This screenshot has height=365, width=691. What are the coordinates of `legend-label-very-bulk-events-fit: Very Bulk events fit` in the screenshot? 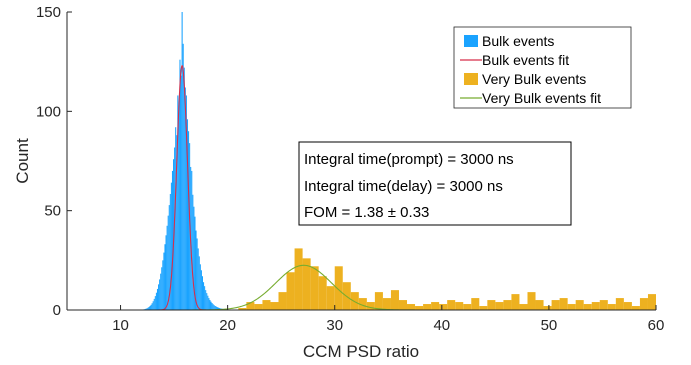 It's located at (541, 98).